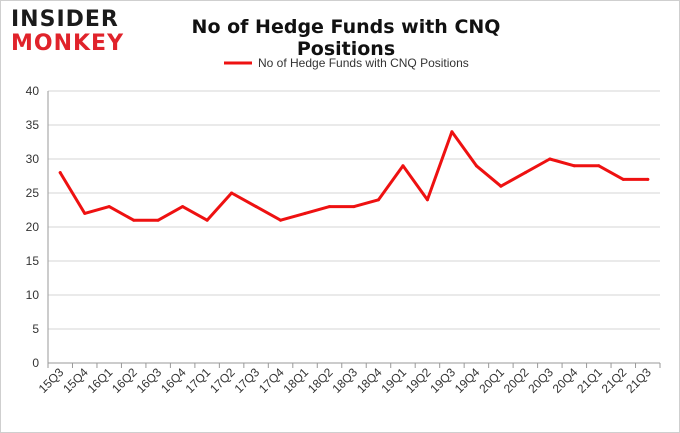 The width and height of the screenshot is (680, 433). I want to click on x-tick-label: 20Q3, so click(540, 380).